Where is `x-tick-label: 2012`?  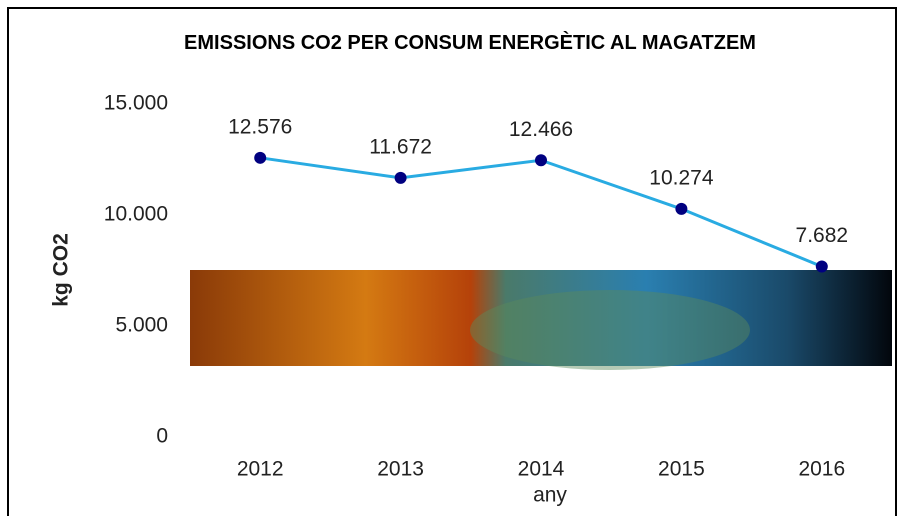
x-tick-label: 2012 is located at coordinates (260, 469).